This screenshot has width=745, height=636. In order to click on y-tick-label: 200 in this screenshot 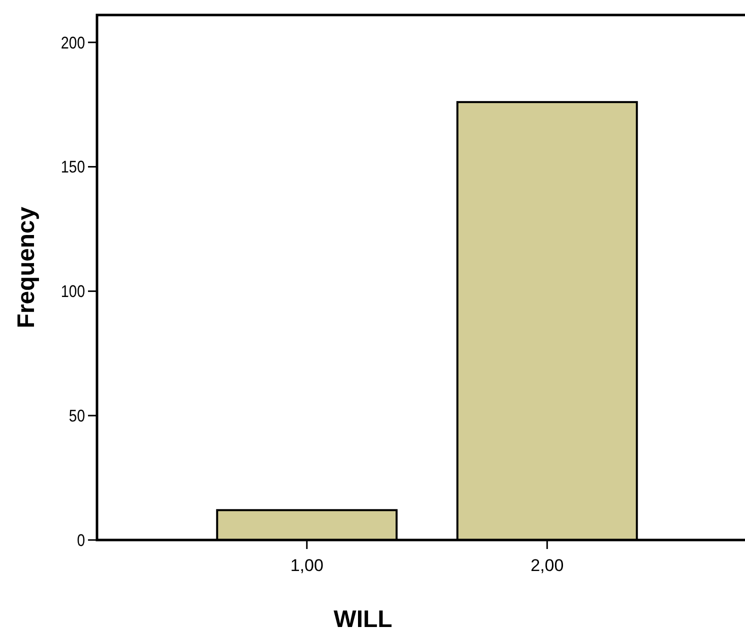, I will do `click(73, 43)`.